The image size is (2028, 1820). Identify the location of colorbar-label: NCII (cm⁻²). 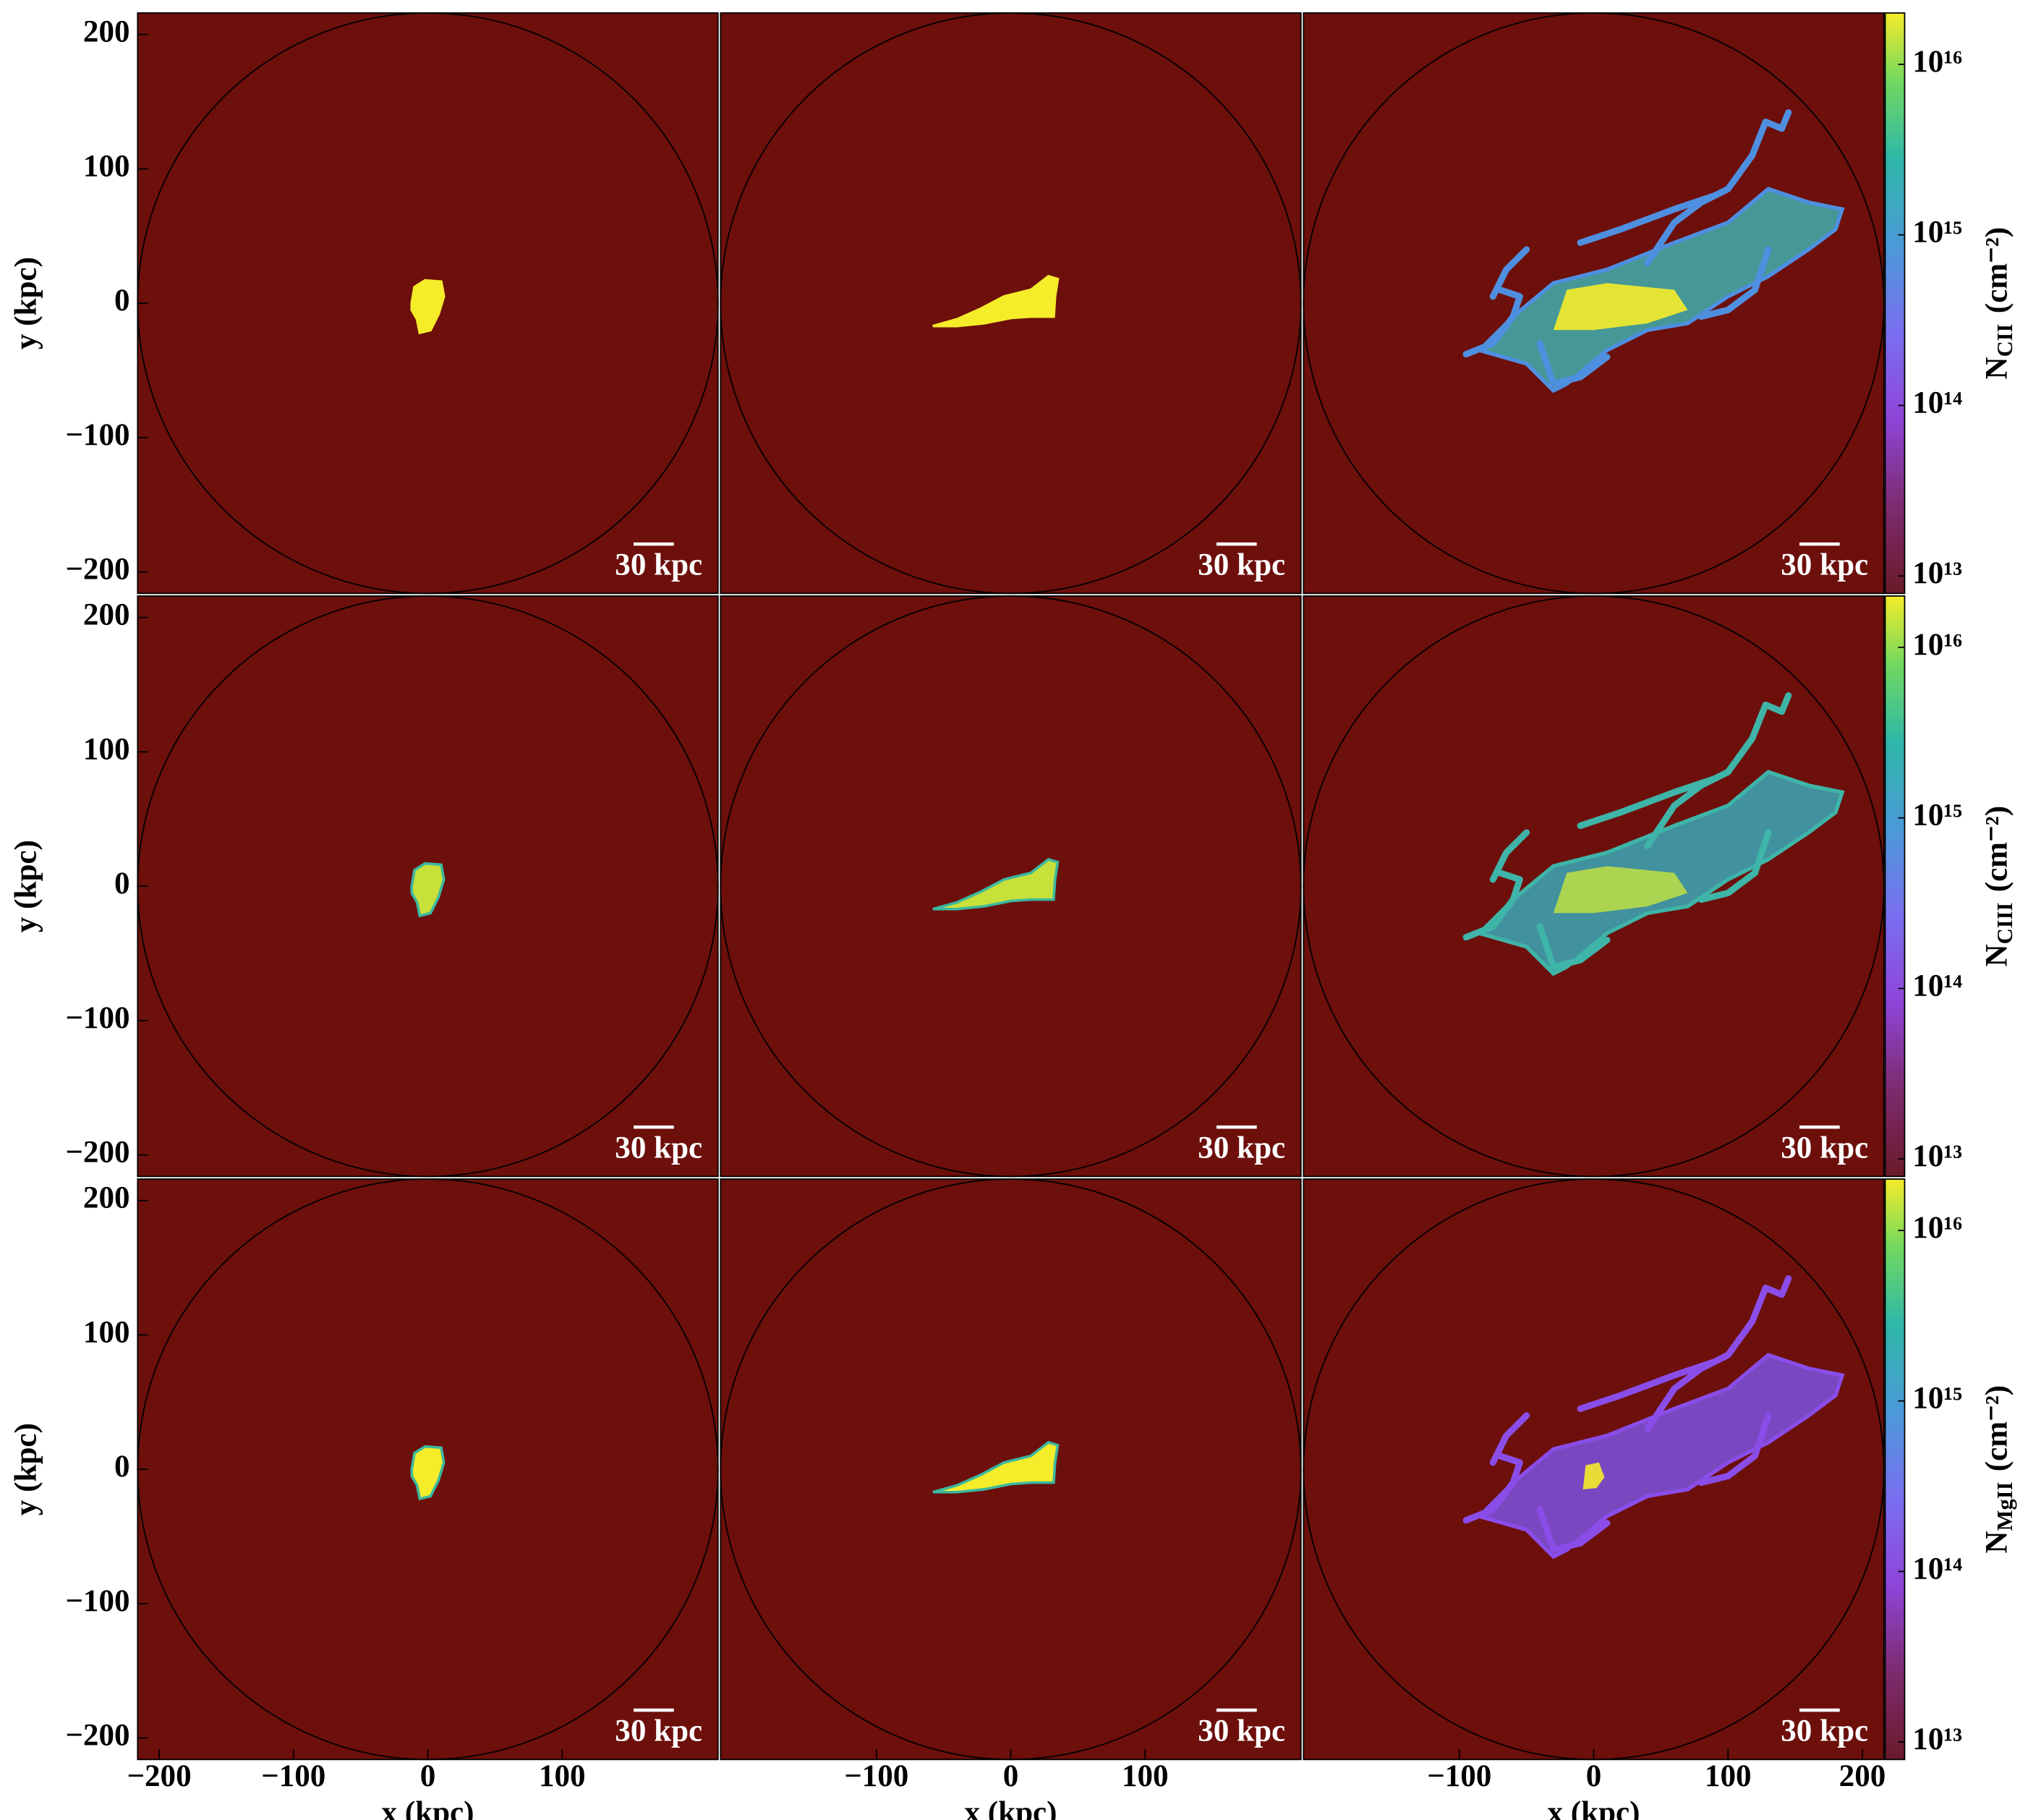
(1998, 303).